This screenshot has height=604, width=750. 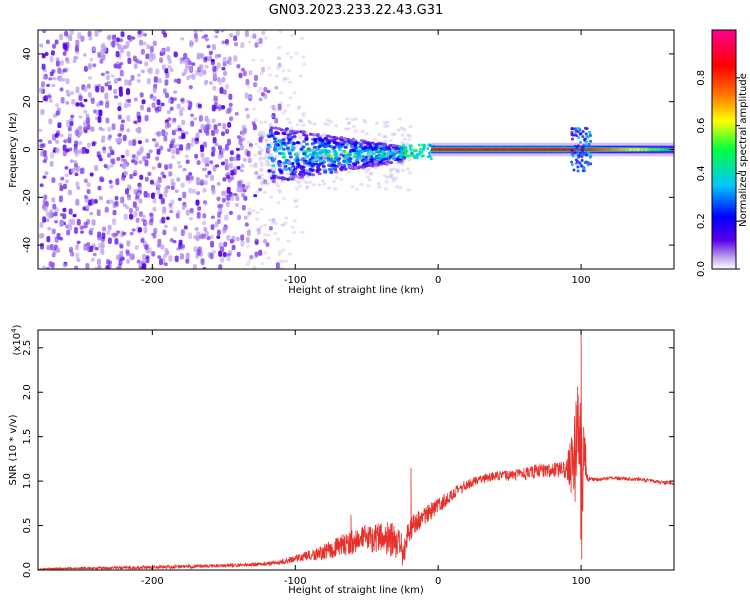 What do you see at coordinates (701, 173) in the screenshot?
I see `colorbar-tick-label: 0.4` at bounding box center [701, 173].